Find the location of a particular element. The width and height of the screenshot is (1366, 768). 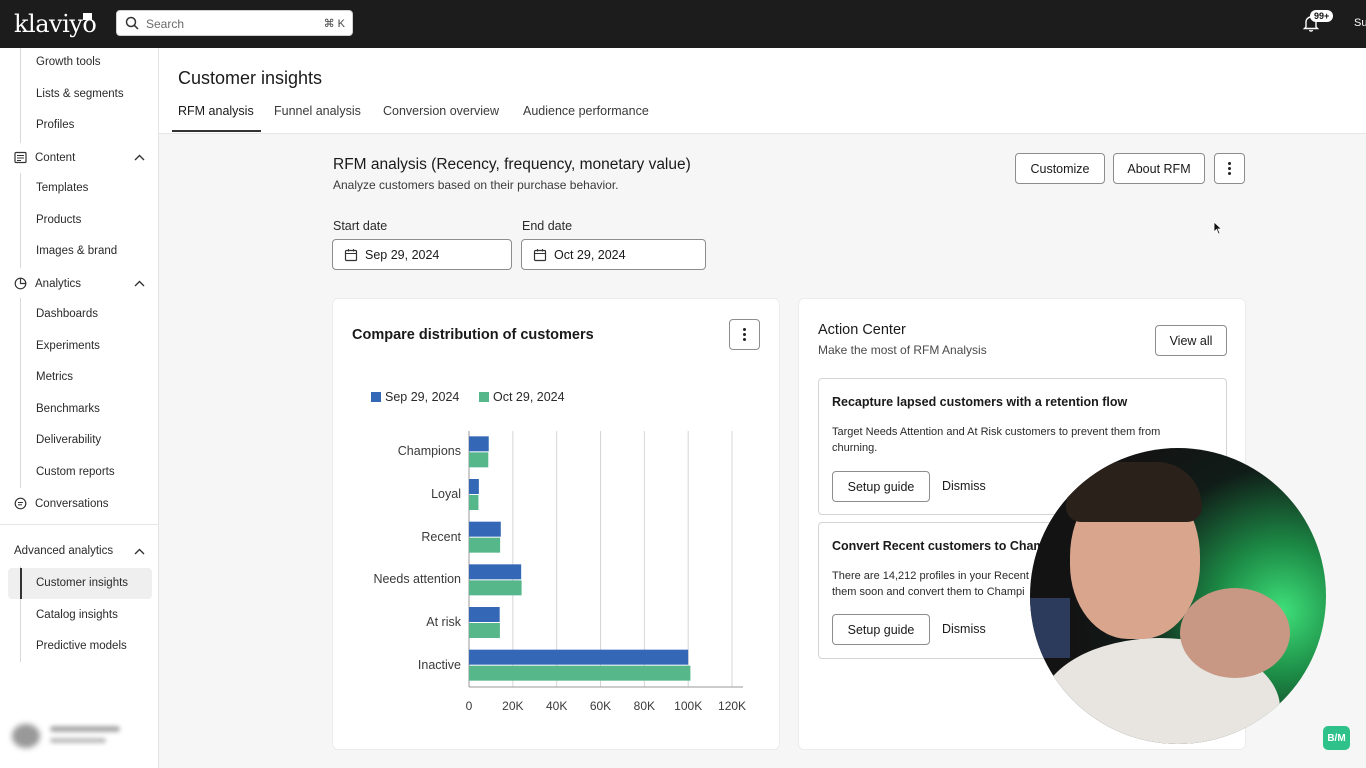

search-icon is located at coordinates (132, 23).